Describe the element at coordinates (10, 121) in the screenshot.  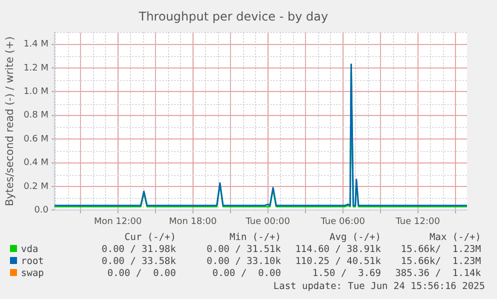
I see `y-axis-title: Bytes/second read (-) / write (+)` at that location.